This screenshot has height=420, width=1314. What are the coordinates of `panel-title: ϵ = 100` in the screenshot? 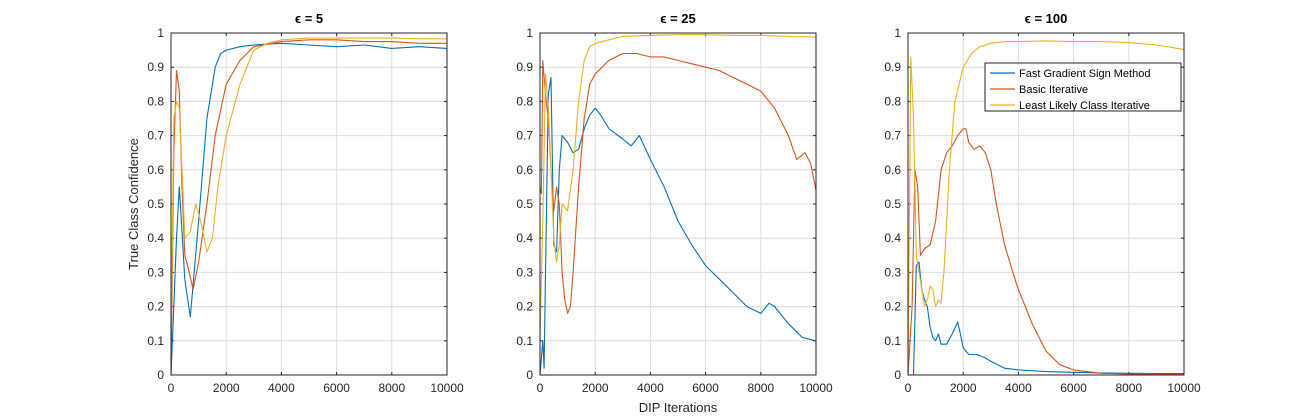 It's located at (1046, 18).